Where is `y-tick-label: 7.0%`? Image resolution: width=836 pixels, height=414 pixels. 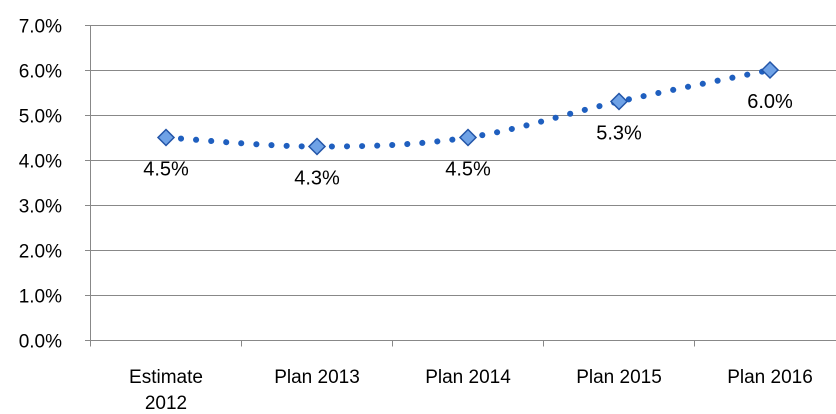 y-tick-label: 7.0% is located at coordinates (40, 27).